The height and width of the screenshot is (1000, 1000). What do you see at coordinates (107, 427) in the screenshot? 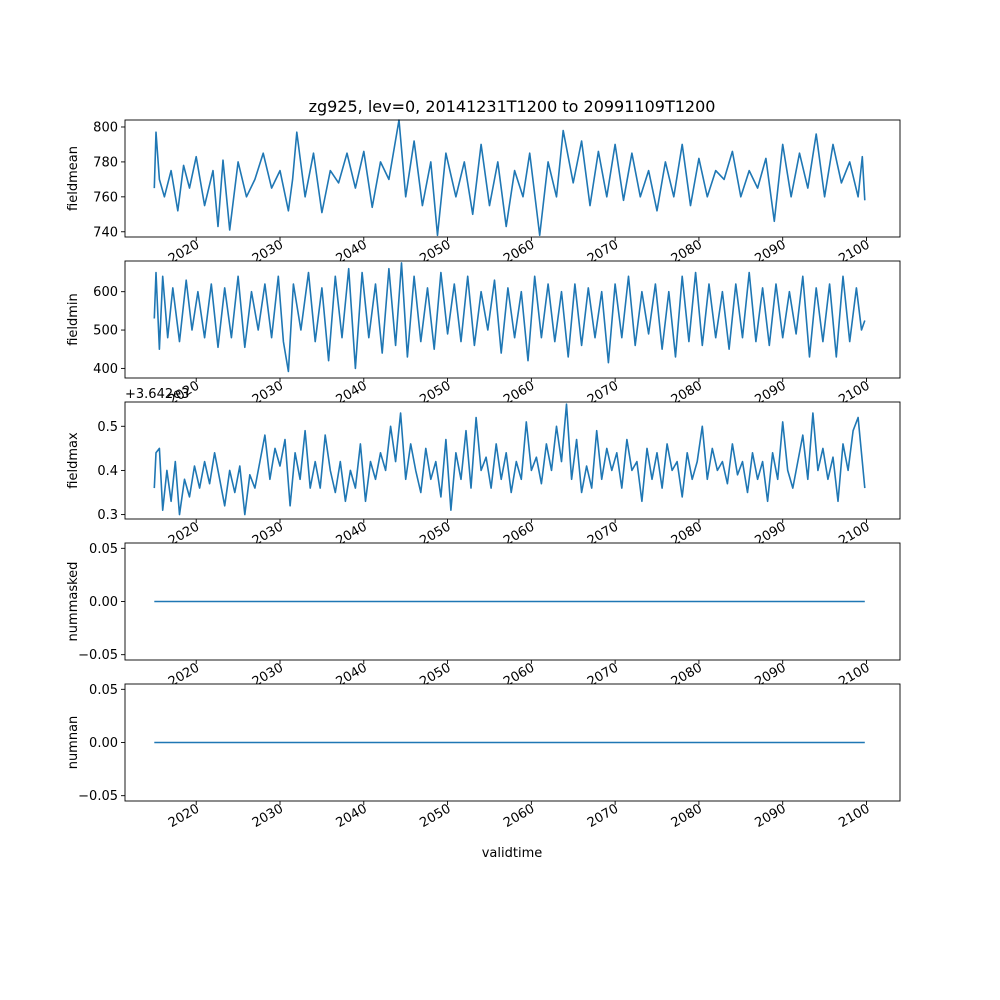
I see `fieldmax-y-tick-label: 0.5` at bounding box center [107, 427].